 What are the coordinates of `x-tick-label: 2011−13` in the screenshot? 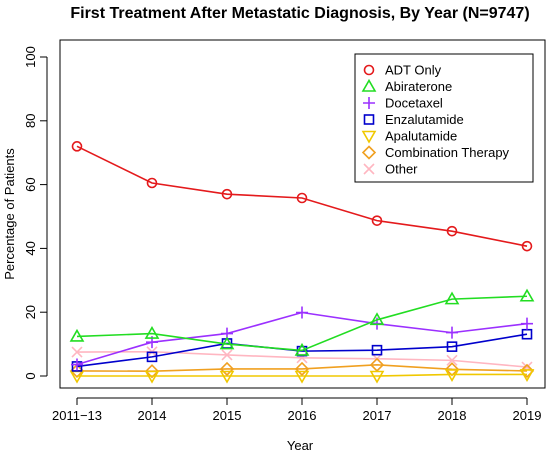 It's located at (77, 415).